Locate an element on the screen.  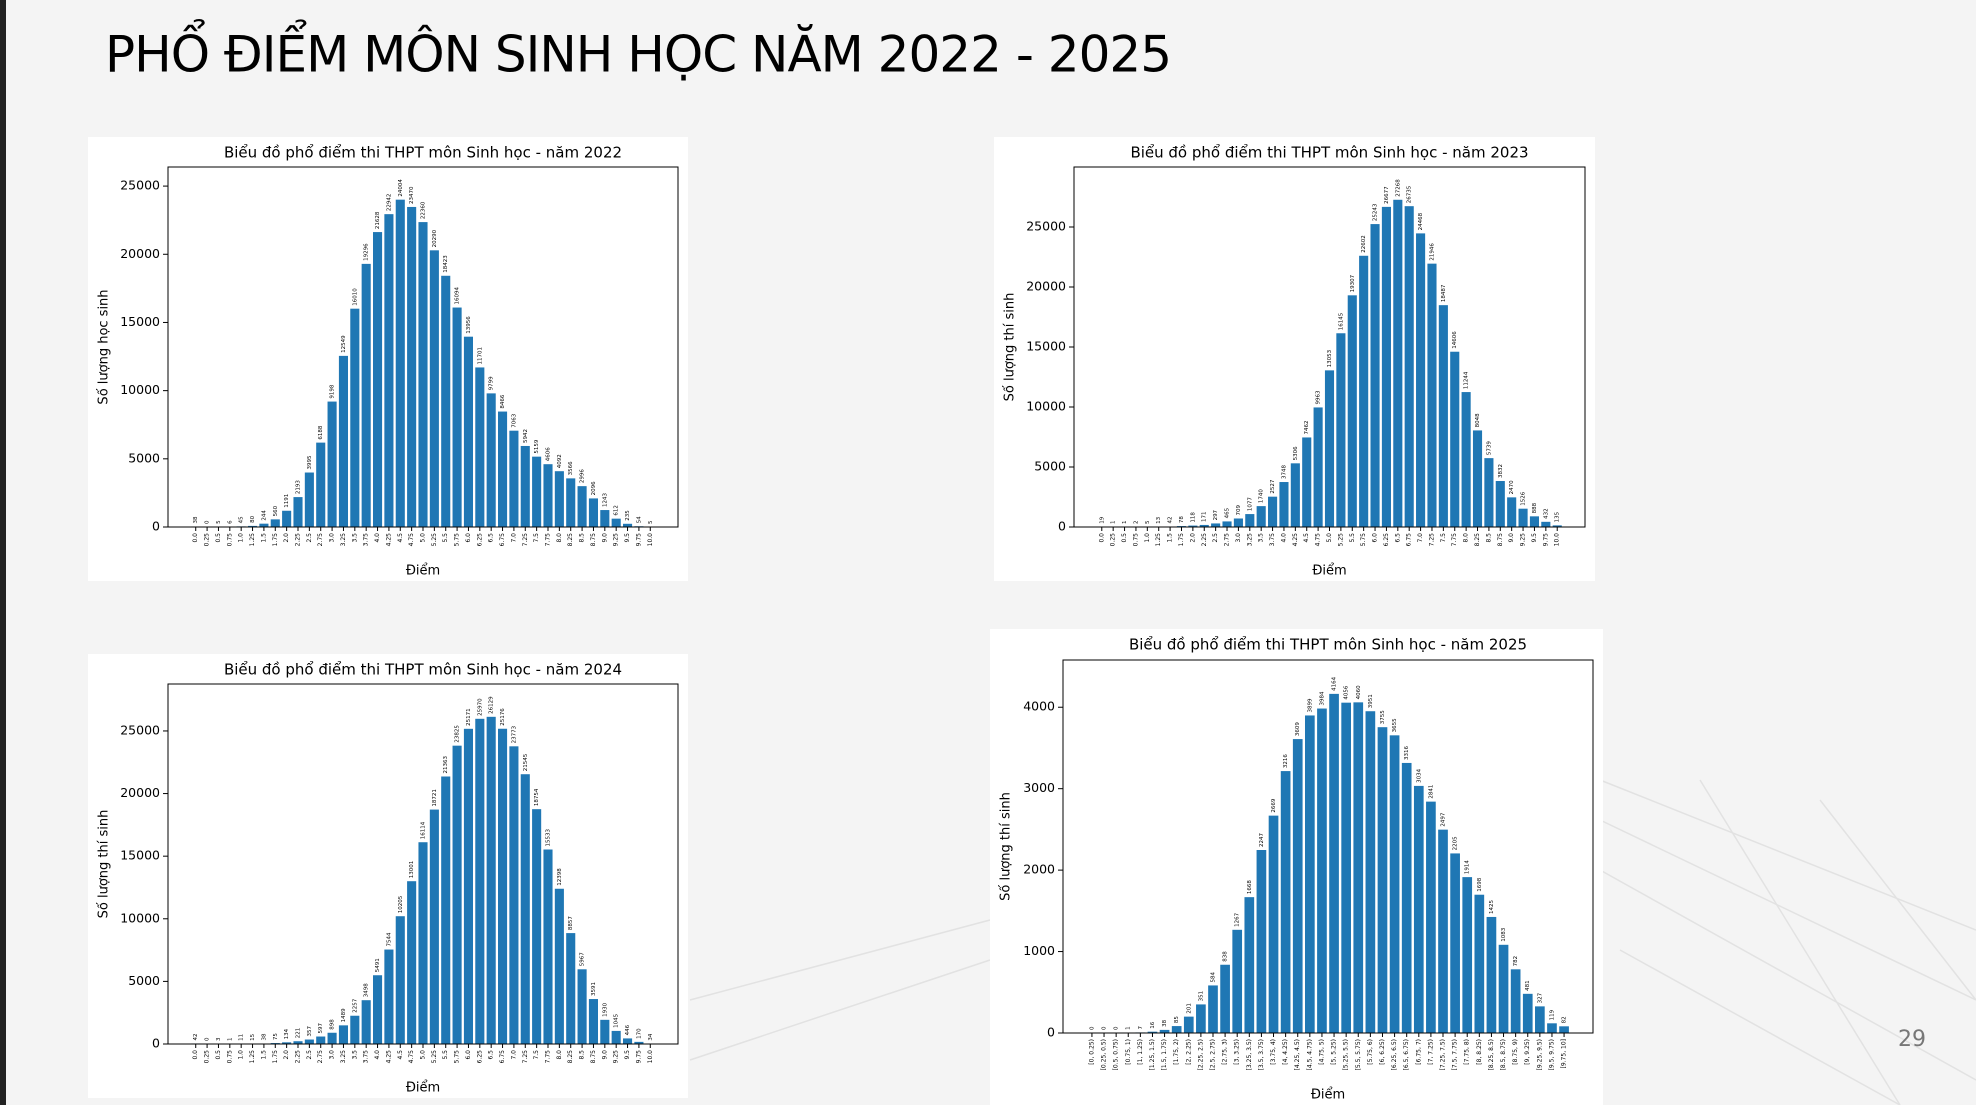
x-tick-label: [6.5, 6.75) is located at coordinates (1406, 1054).